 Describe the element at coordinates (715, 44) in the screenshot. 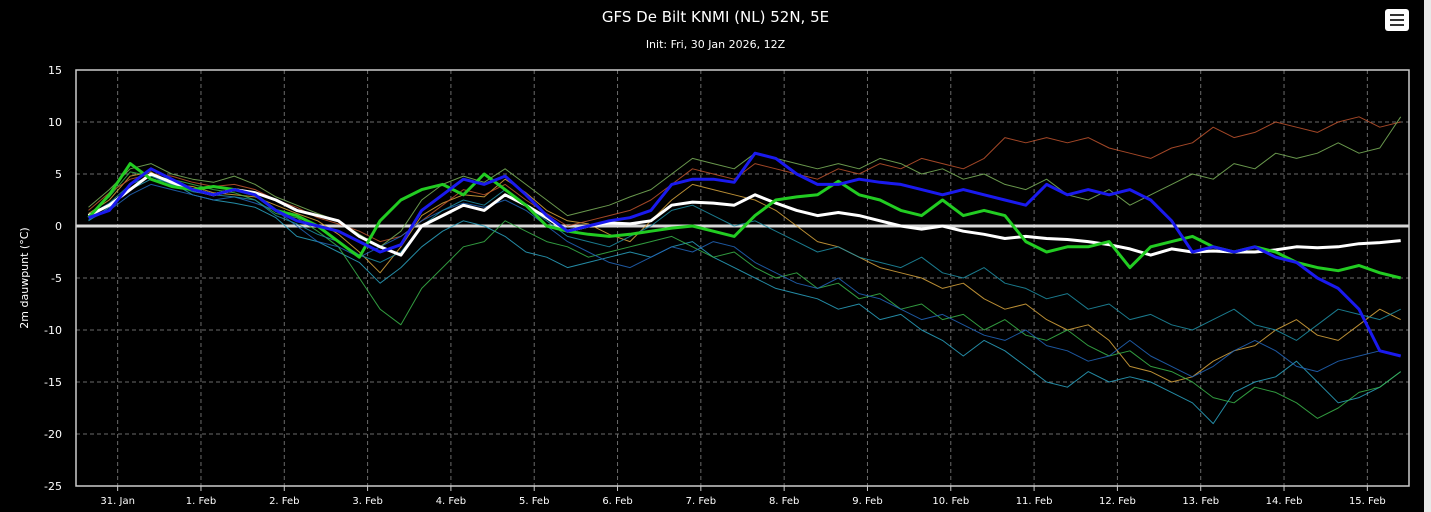

I see `chart-subtitle: Init: Fri, 30 Jan 2026, 12Z` at that location.